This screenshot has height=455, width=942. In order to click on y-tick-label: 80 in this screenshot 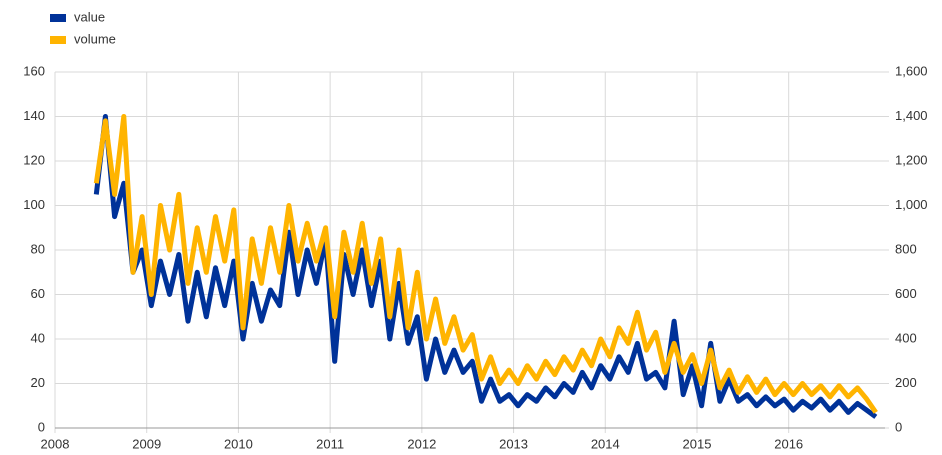, I will do `click(38, 248)`.